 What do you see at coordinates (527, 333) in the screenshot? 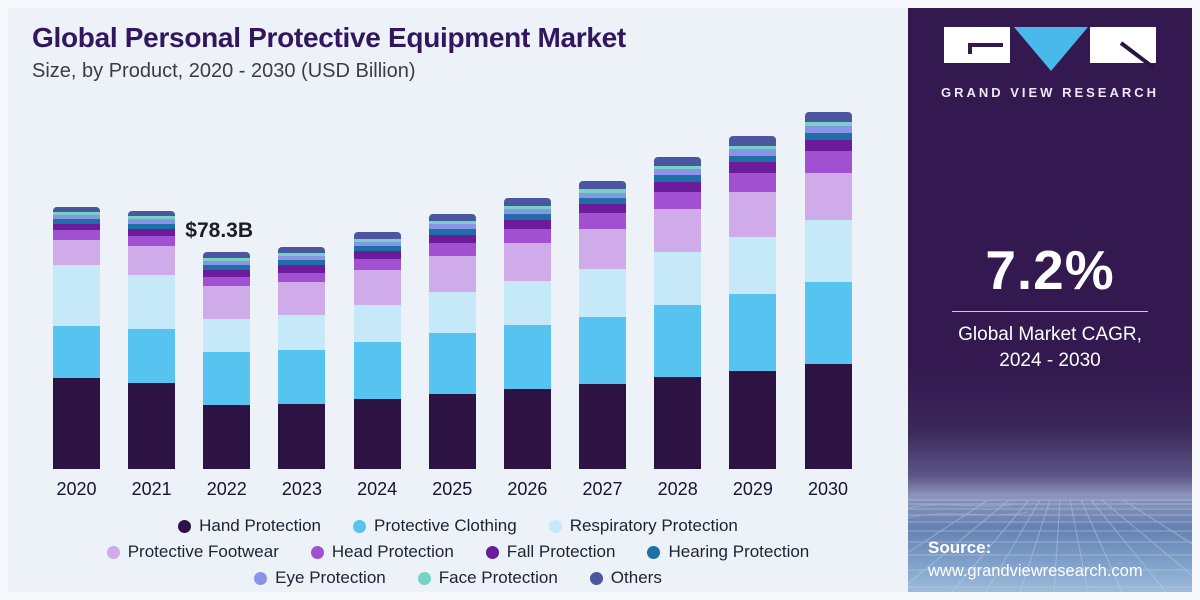
I see `bar-2026` at bounding box center [527, 333].